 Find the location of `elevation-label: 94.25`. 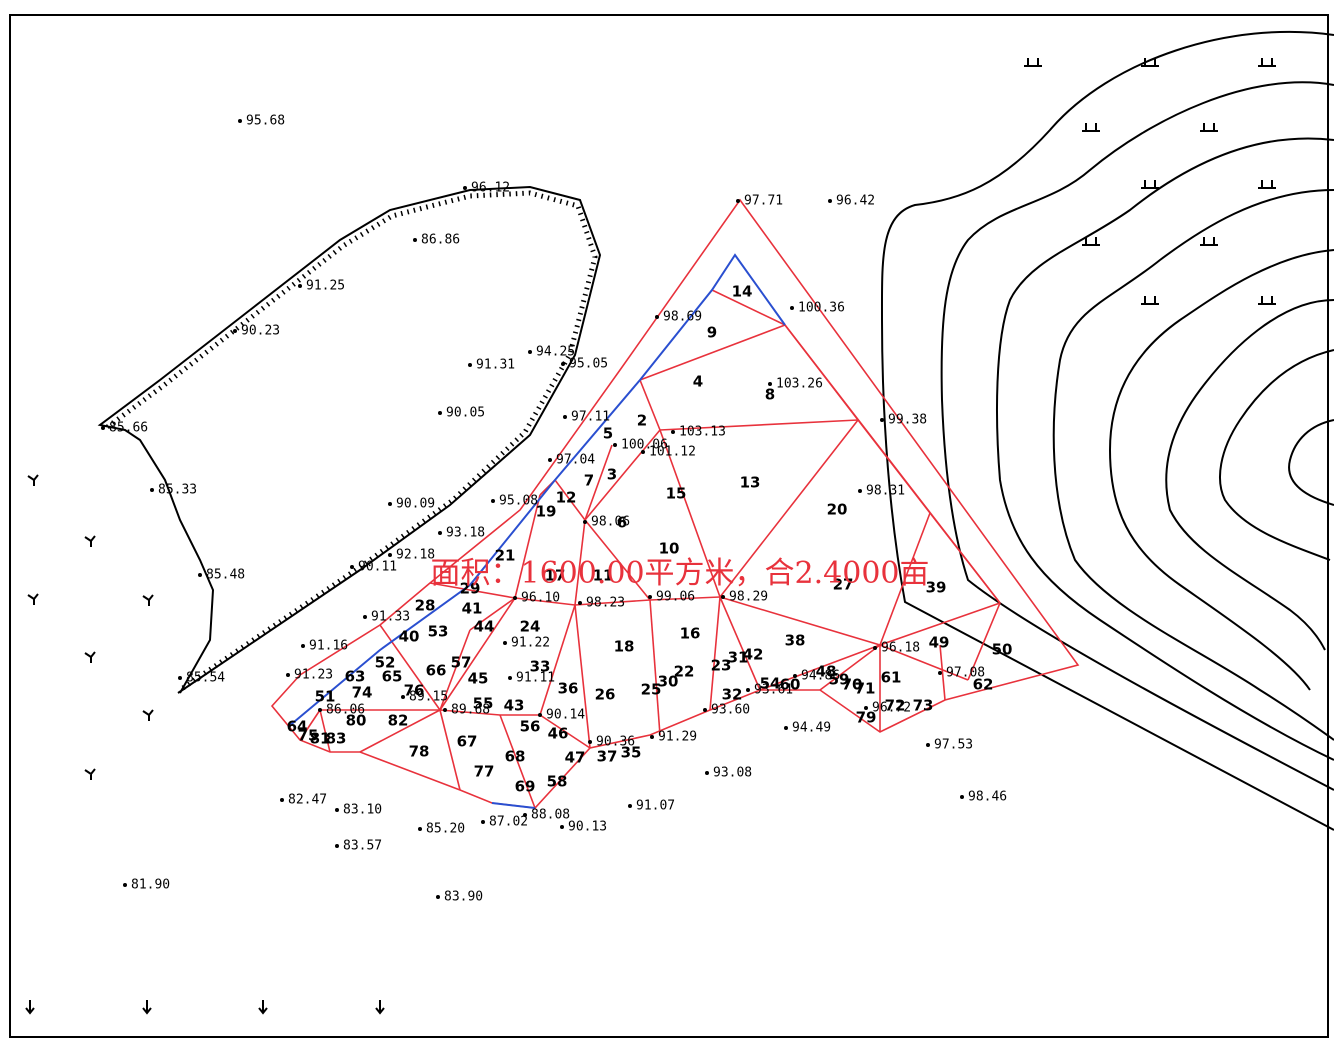

elevation-label: 94.25 is located at coordinates (555, 352).